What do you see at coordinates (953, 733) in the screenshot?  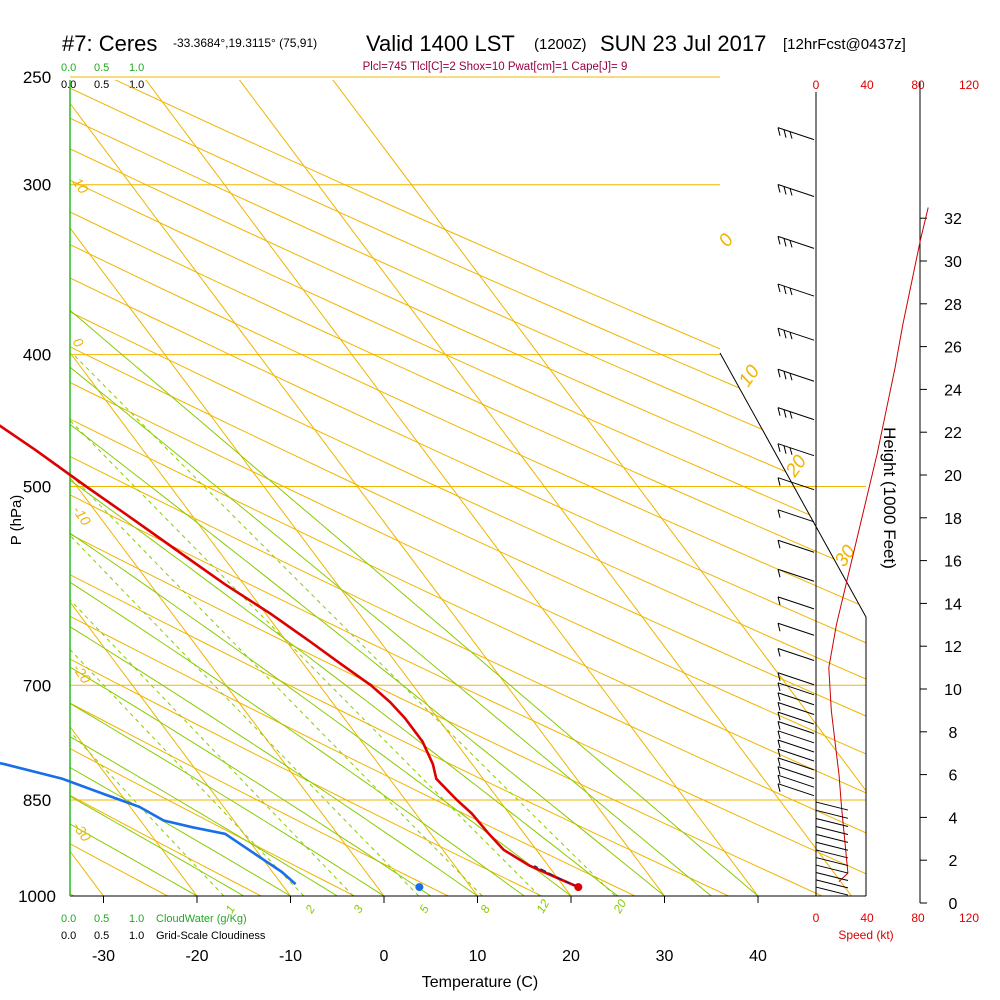 I see `height-tick-label: 8` at bounding box center [953, 733].